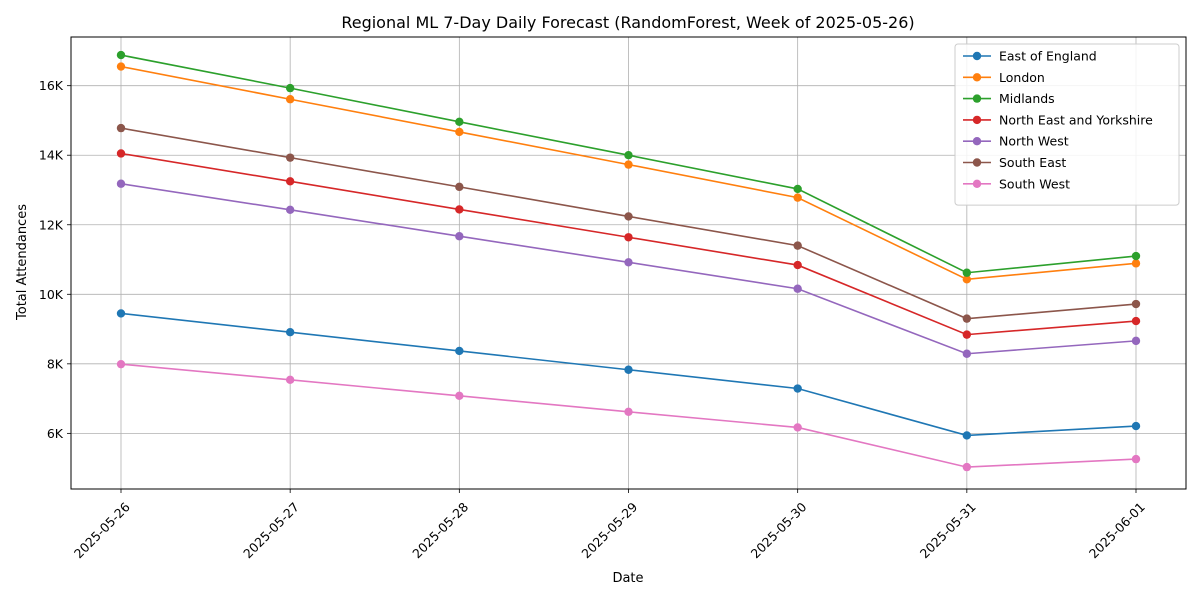 This screenshot has height=604, width=1200. What do you see at coordinates (779, 530) in the screenshot?
I see `x-tick-label: 2025-05-30` at bounding box center [779, 530].